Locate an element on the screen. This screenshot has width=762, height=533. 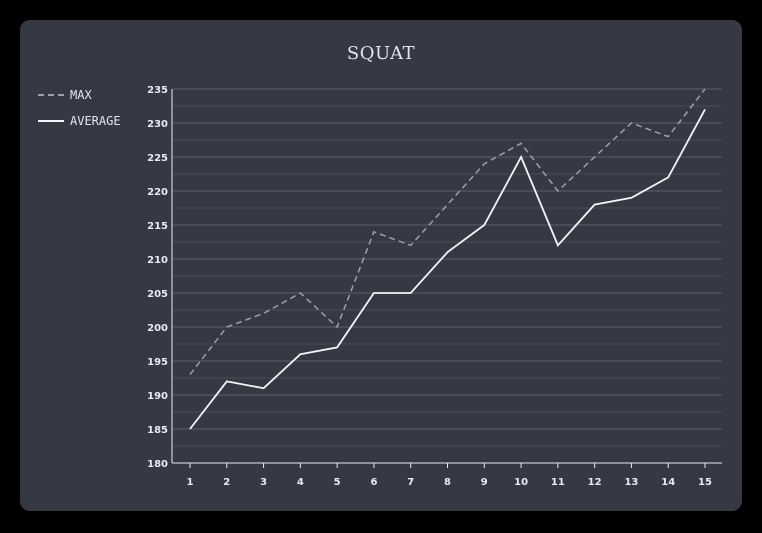
x-tick-label: 1 is located at coordinates (190, 482).